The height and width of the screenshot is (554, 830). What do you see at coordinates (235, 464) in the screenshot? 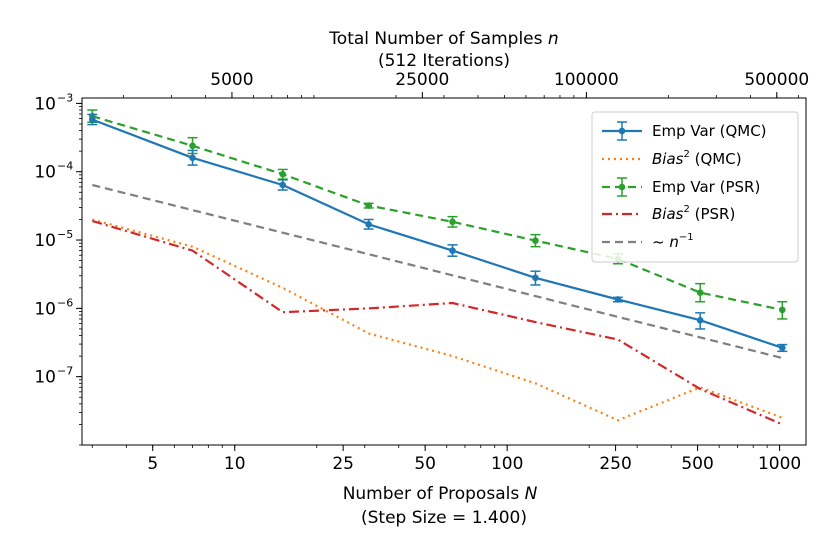
I see `x-tick-label: 10` at bounding box center [235, 464].